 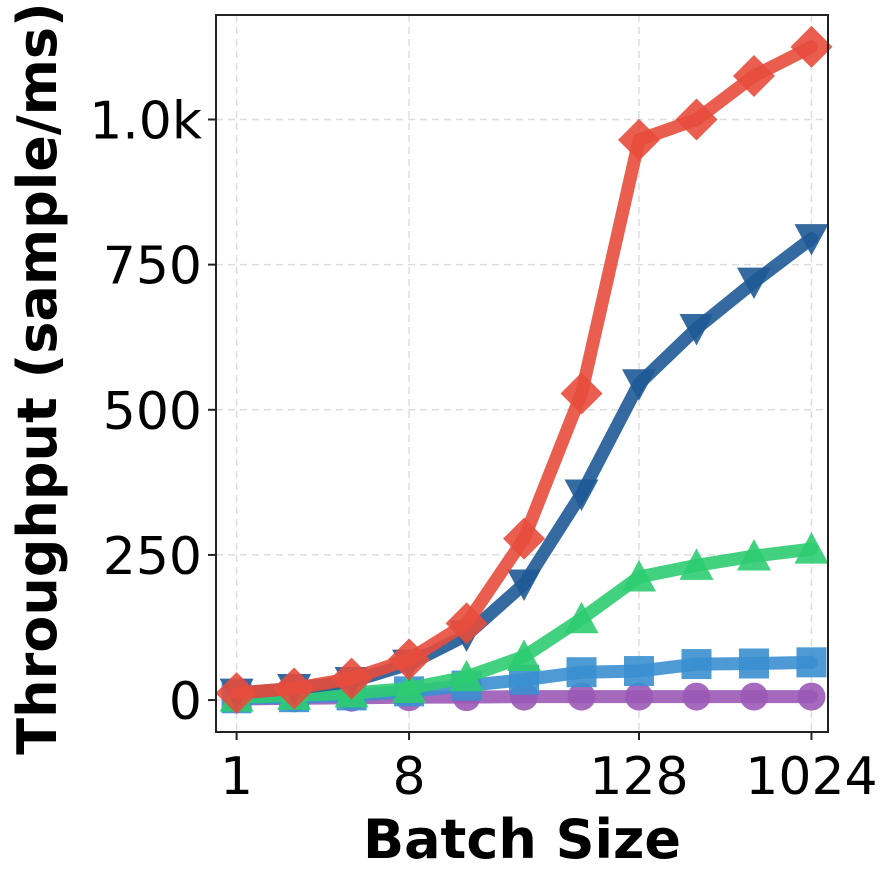 What do you see at coordinates (37, 378) in the screenshot?
I see `y-axis-title: Throughput (sample/ms)` at bounding box center [37, 378].